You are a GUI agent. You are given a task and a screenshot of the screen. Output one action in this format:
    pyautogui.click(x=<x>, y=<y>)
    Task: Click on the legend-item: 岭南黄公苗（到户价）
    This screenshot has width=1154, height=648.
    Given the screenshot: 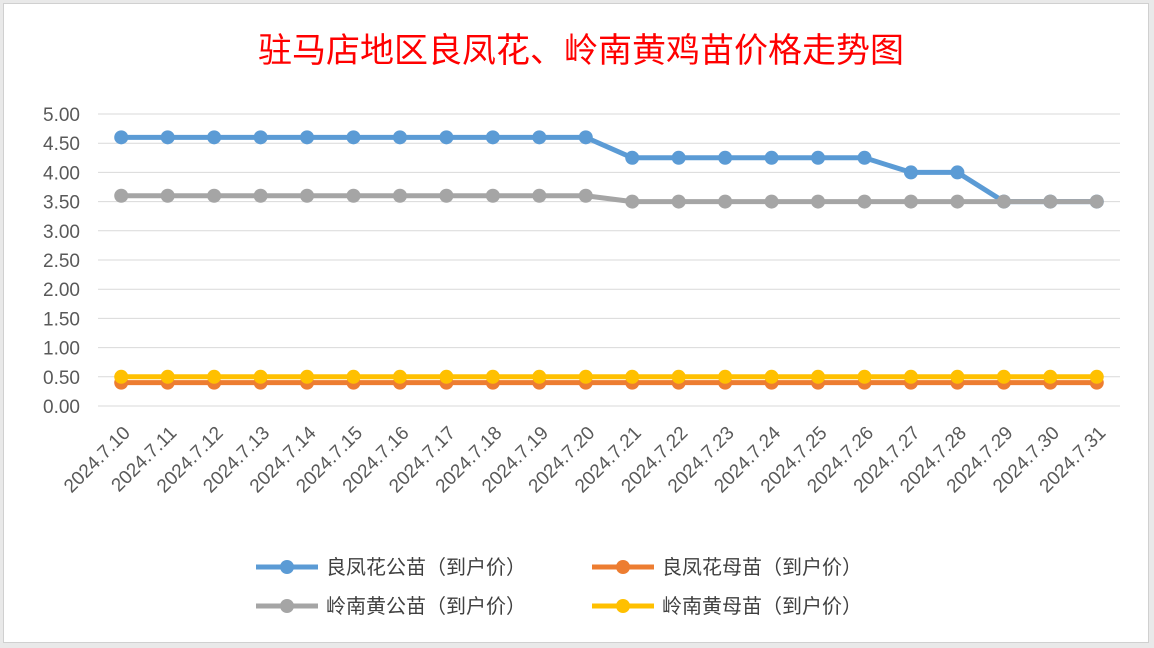 What is the action you would take?
    pyautogui.click(x=391, y=606)
    